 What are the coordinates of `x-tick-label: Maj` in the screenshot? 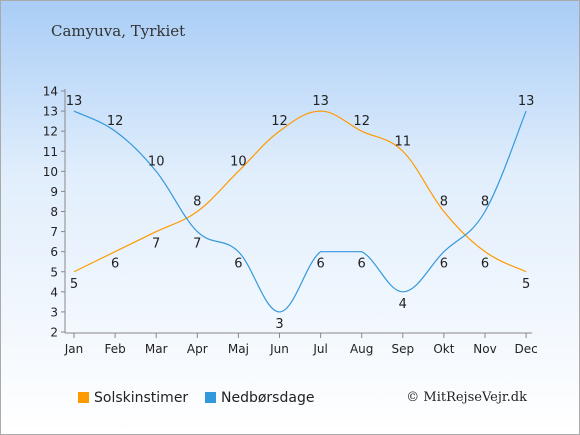 It's located at (238, 349).